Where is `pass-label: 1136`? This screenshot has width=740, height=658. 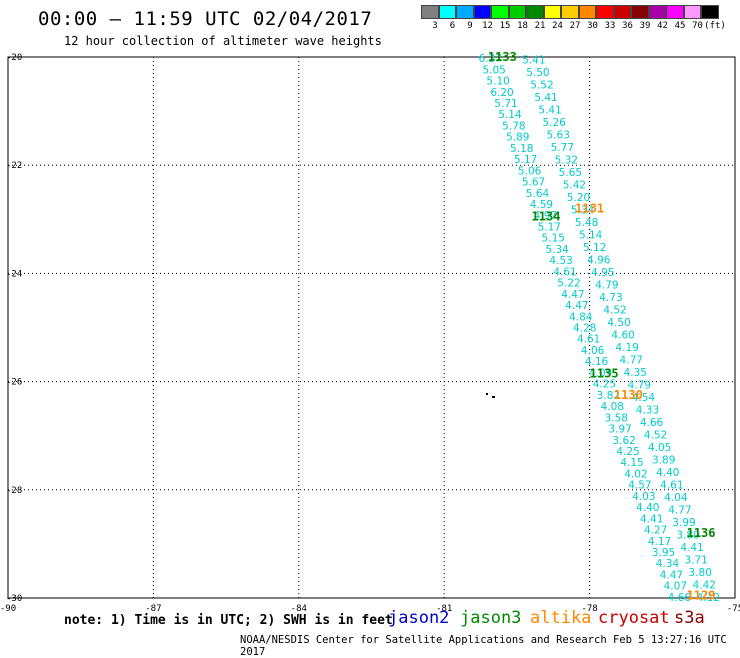 pass-label: 1136 is located at coordinates (701, 533).